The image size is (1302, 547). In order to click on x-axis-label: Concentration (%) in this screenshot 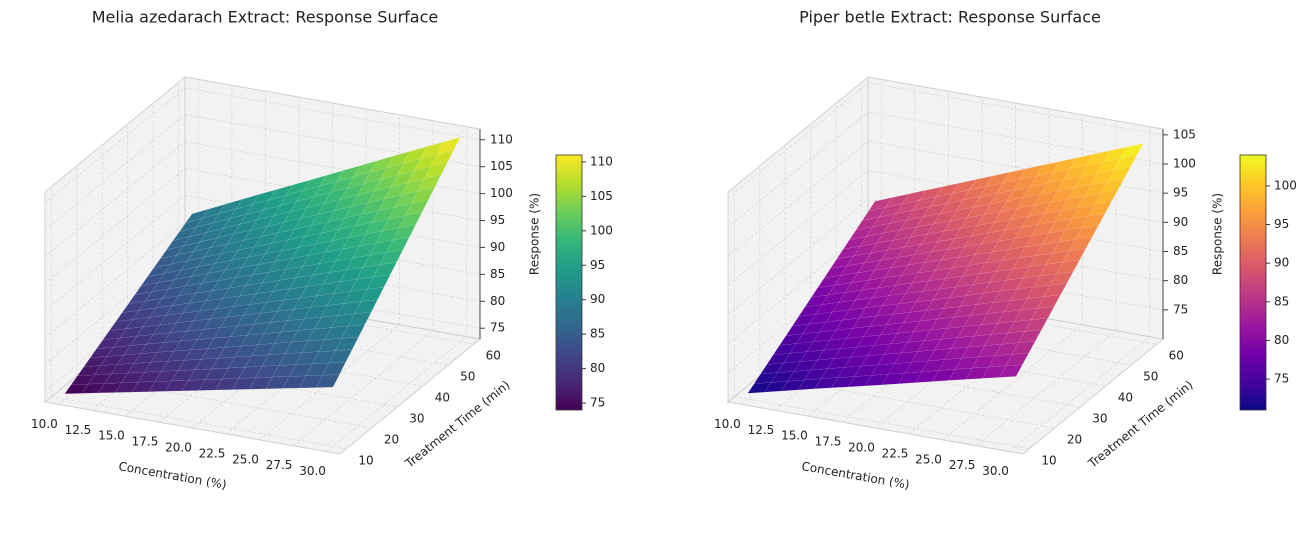, I will do `click(855, 475)`.